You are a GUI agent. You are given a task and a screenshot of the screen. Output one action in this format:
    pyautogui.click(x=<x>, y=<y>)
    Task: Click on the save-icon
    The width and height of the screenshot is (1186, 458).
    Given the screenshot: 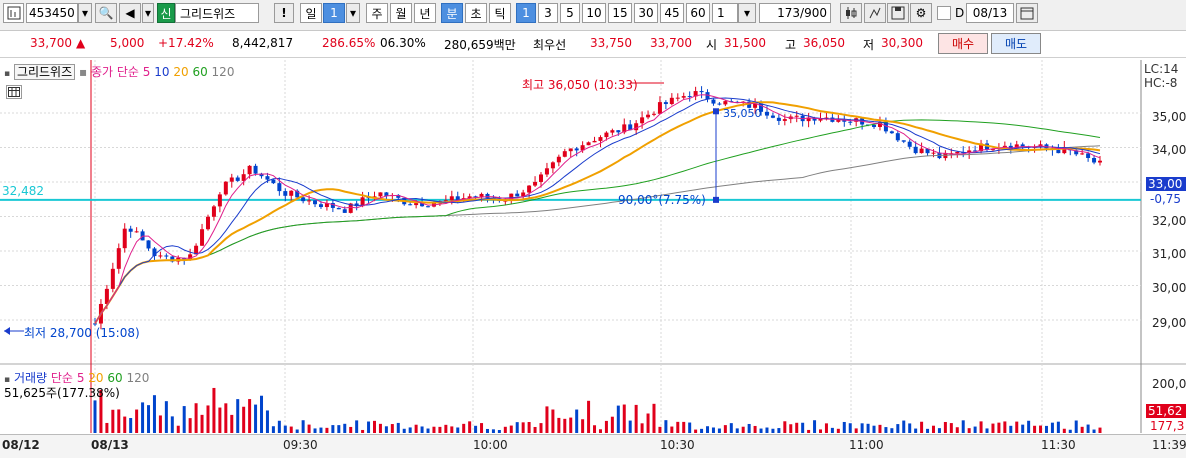 What is the action you would take?
    pyautogui.click(x=898, y=13)
    